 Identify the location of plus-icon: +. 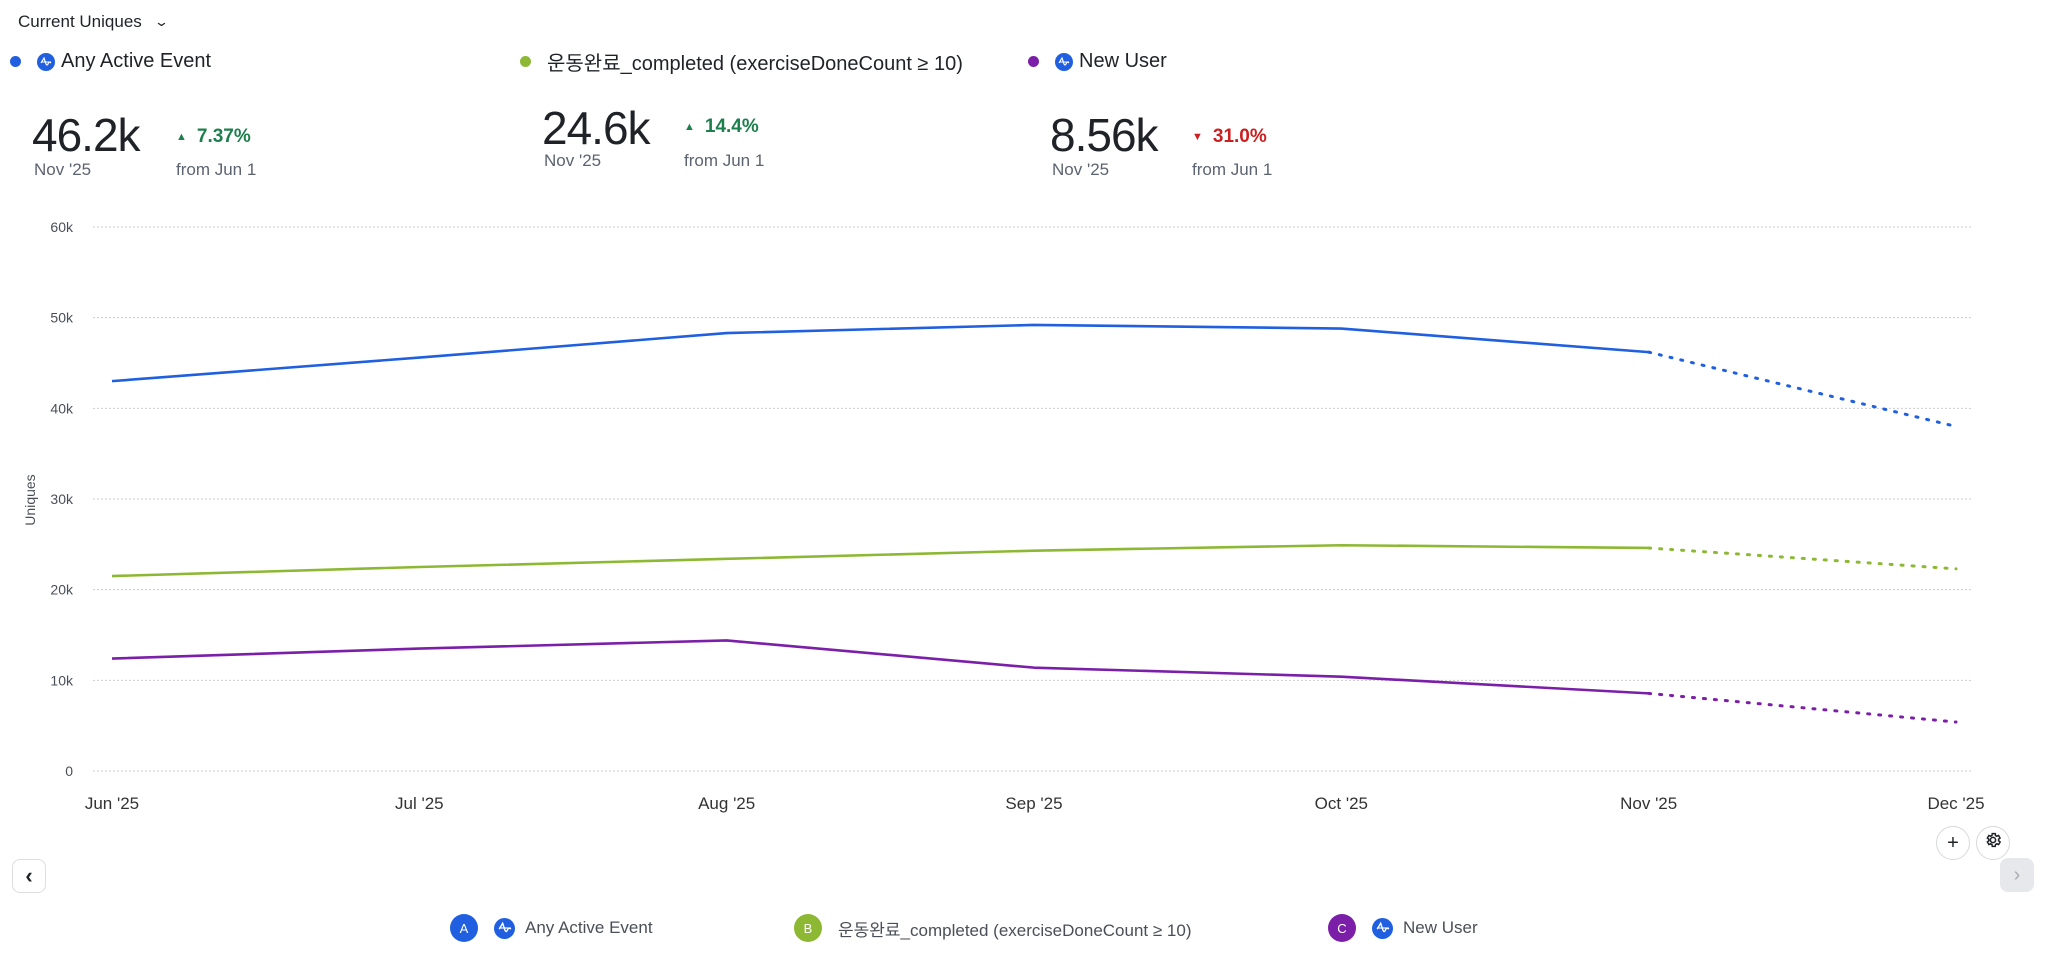
(1953, 842).